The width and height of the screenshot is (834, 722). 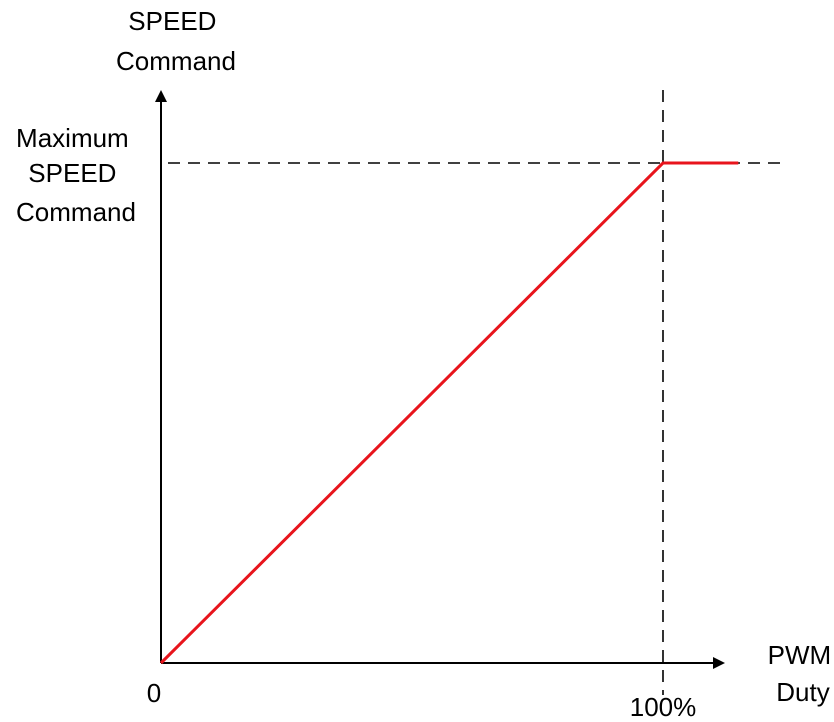 What do you see at coordinates (802, 692) in the screenshot?
I see `x-axis-label-line-2: Duty` at bounding box center [802, 692].